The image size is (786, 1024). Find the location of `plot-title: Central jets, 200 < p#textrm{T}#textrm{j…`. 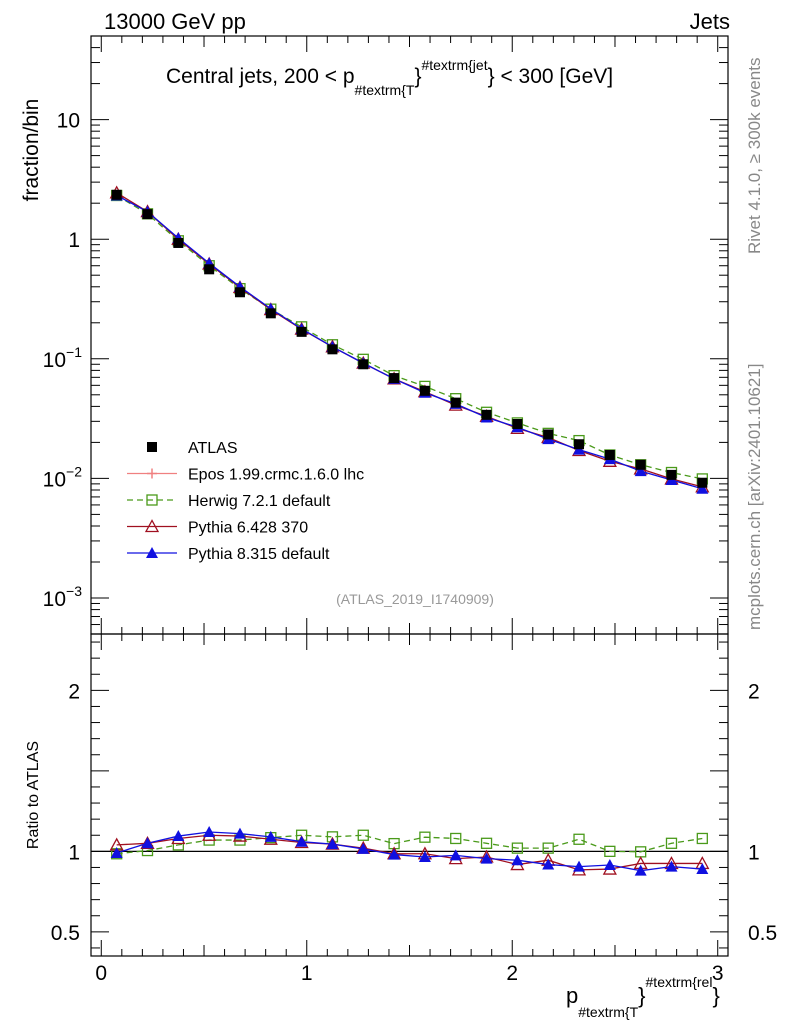

plot-title: Central jets, 200 < p#textrm{T}#textrm{j… is located at coordinates (389, 77).